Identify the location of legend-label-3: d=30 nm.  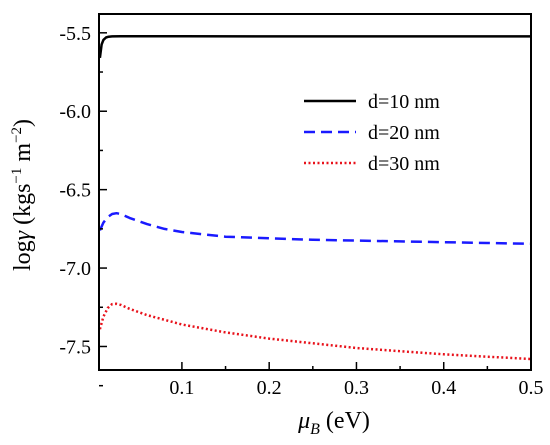
(404, 164).